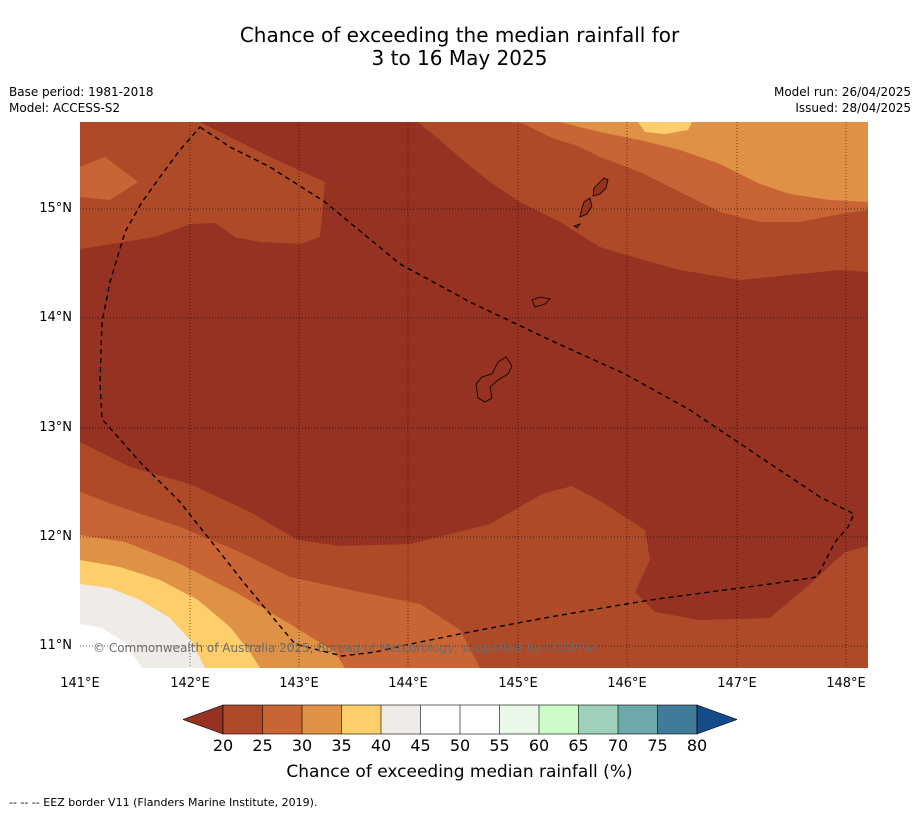 The height and width of the screenshot is (816, 919). I want to click on model-text: Model: ACCESS-S2, so click(65, 108).